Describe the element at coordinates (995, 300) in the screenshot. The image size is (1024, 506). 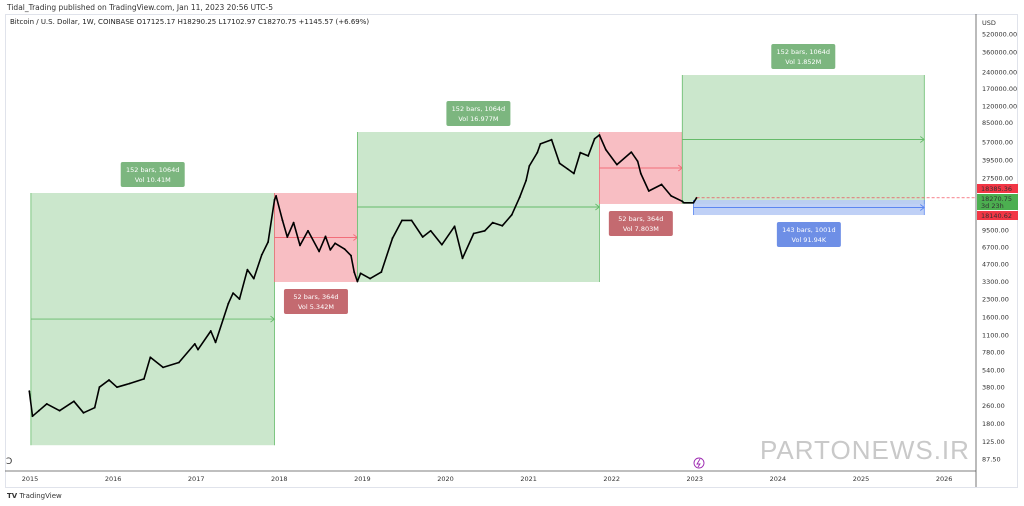
I see `y-tick-label: 2300.00` at that location.